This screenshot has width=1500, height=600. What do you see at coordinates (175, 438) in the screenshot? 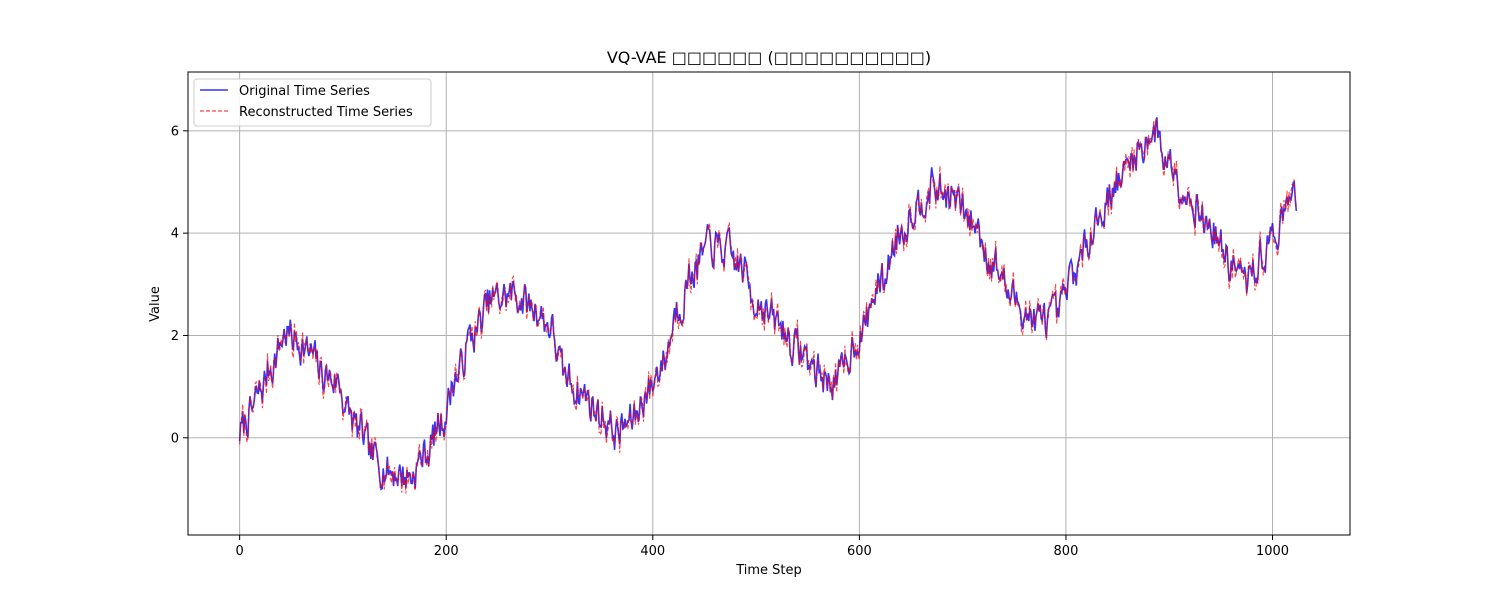
I see `y-tick-label: 0` at bounding box center [175, 438].